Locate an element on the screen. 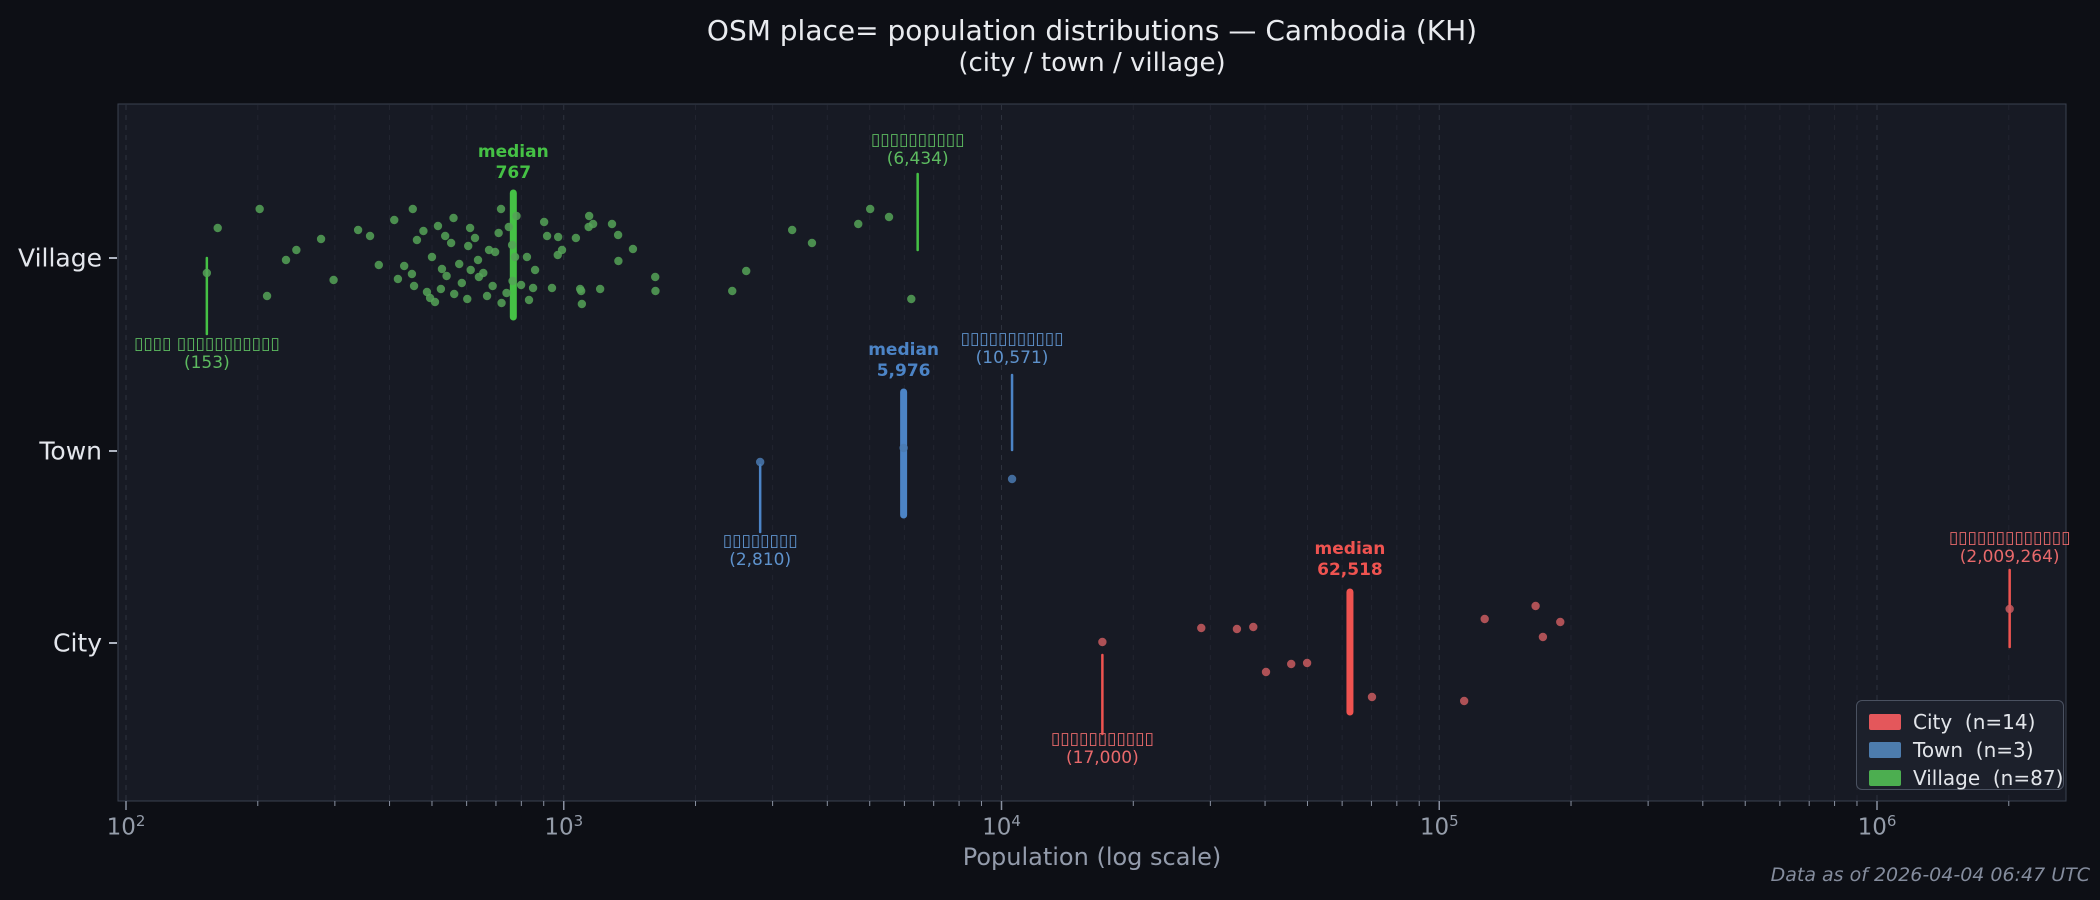 The height and width of the screenshot is (900, 2100). town-min-value: (2,810) is located at coordinates (760, 560).